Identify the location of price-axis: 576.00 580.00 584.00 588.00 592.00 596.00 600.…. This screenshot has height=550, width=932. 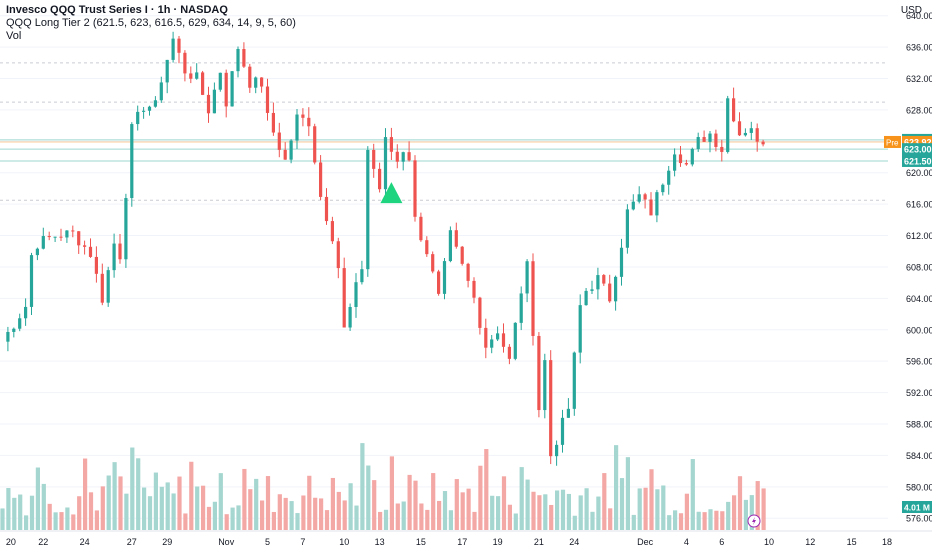
(908, 267).